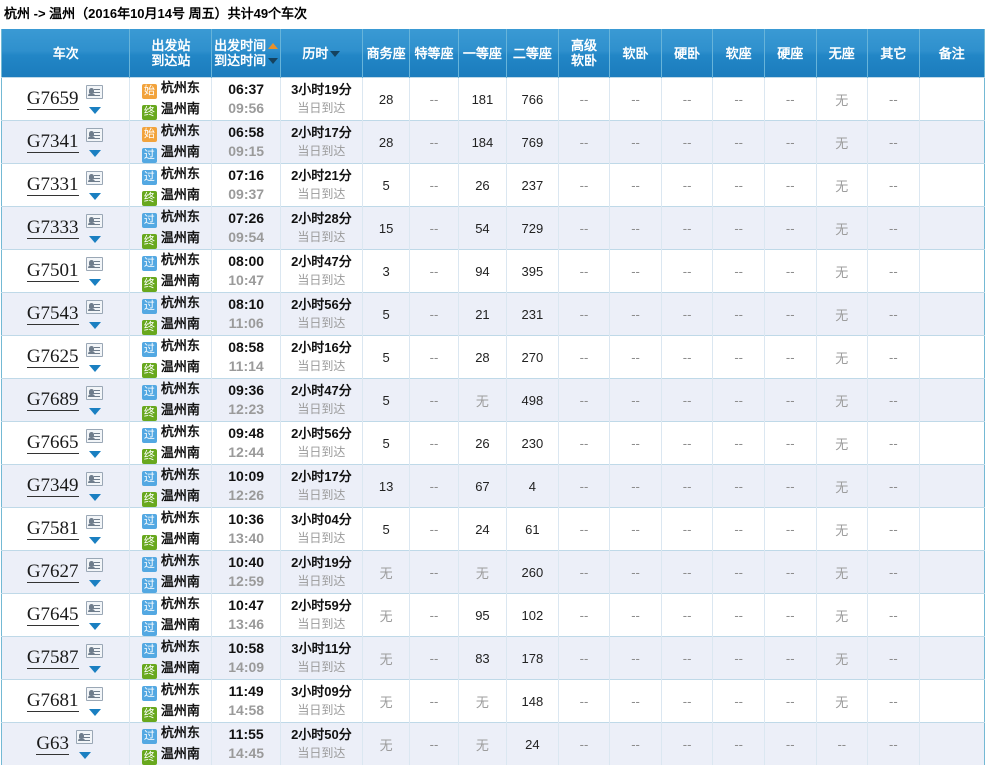 The width and height of the screenshot is (986, 765). What do you see at coordinates (245, 89) in the screenshot?
I see `depart-time: 06:37` at bounding box center [245, 89].